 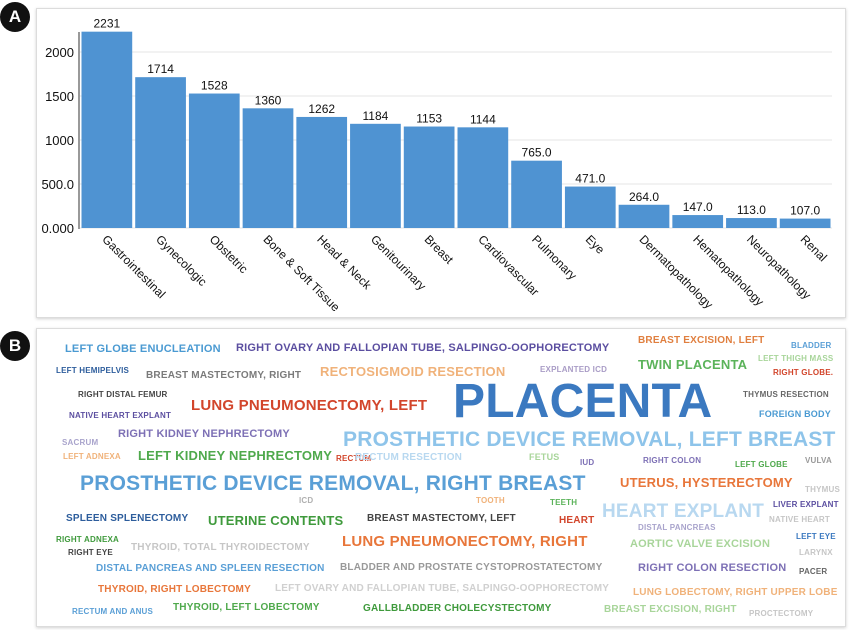 What do you see at coordinates (814, 248) in the screenshot?
I see `category-label: Renal` at bounding box center [814, 248].